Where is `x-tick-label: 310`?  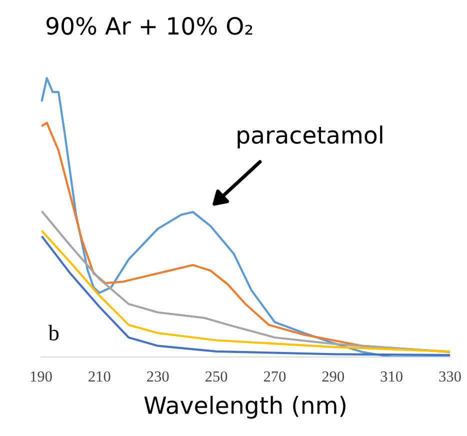 x-tick-label: 310 is located at coordinates (391, 376).